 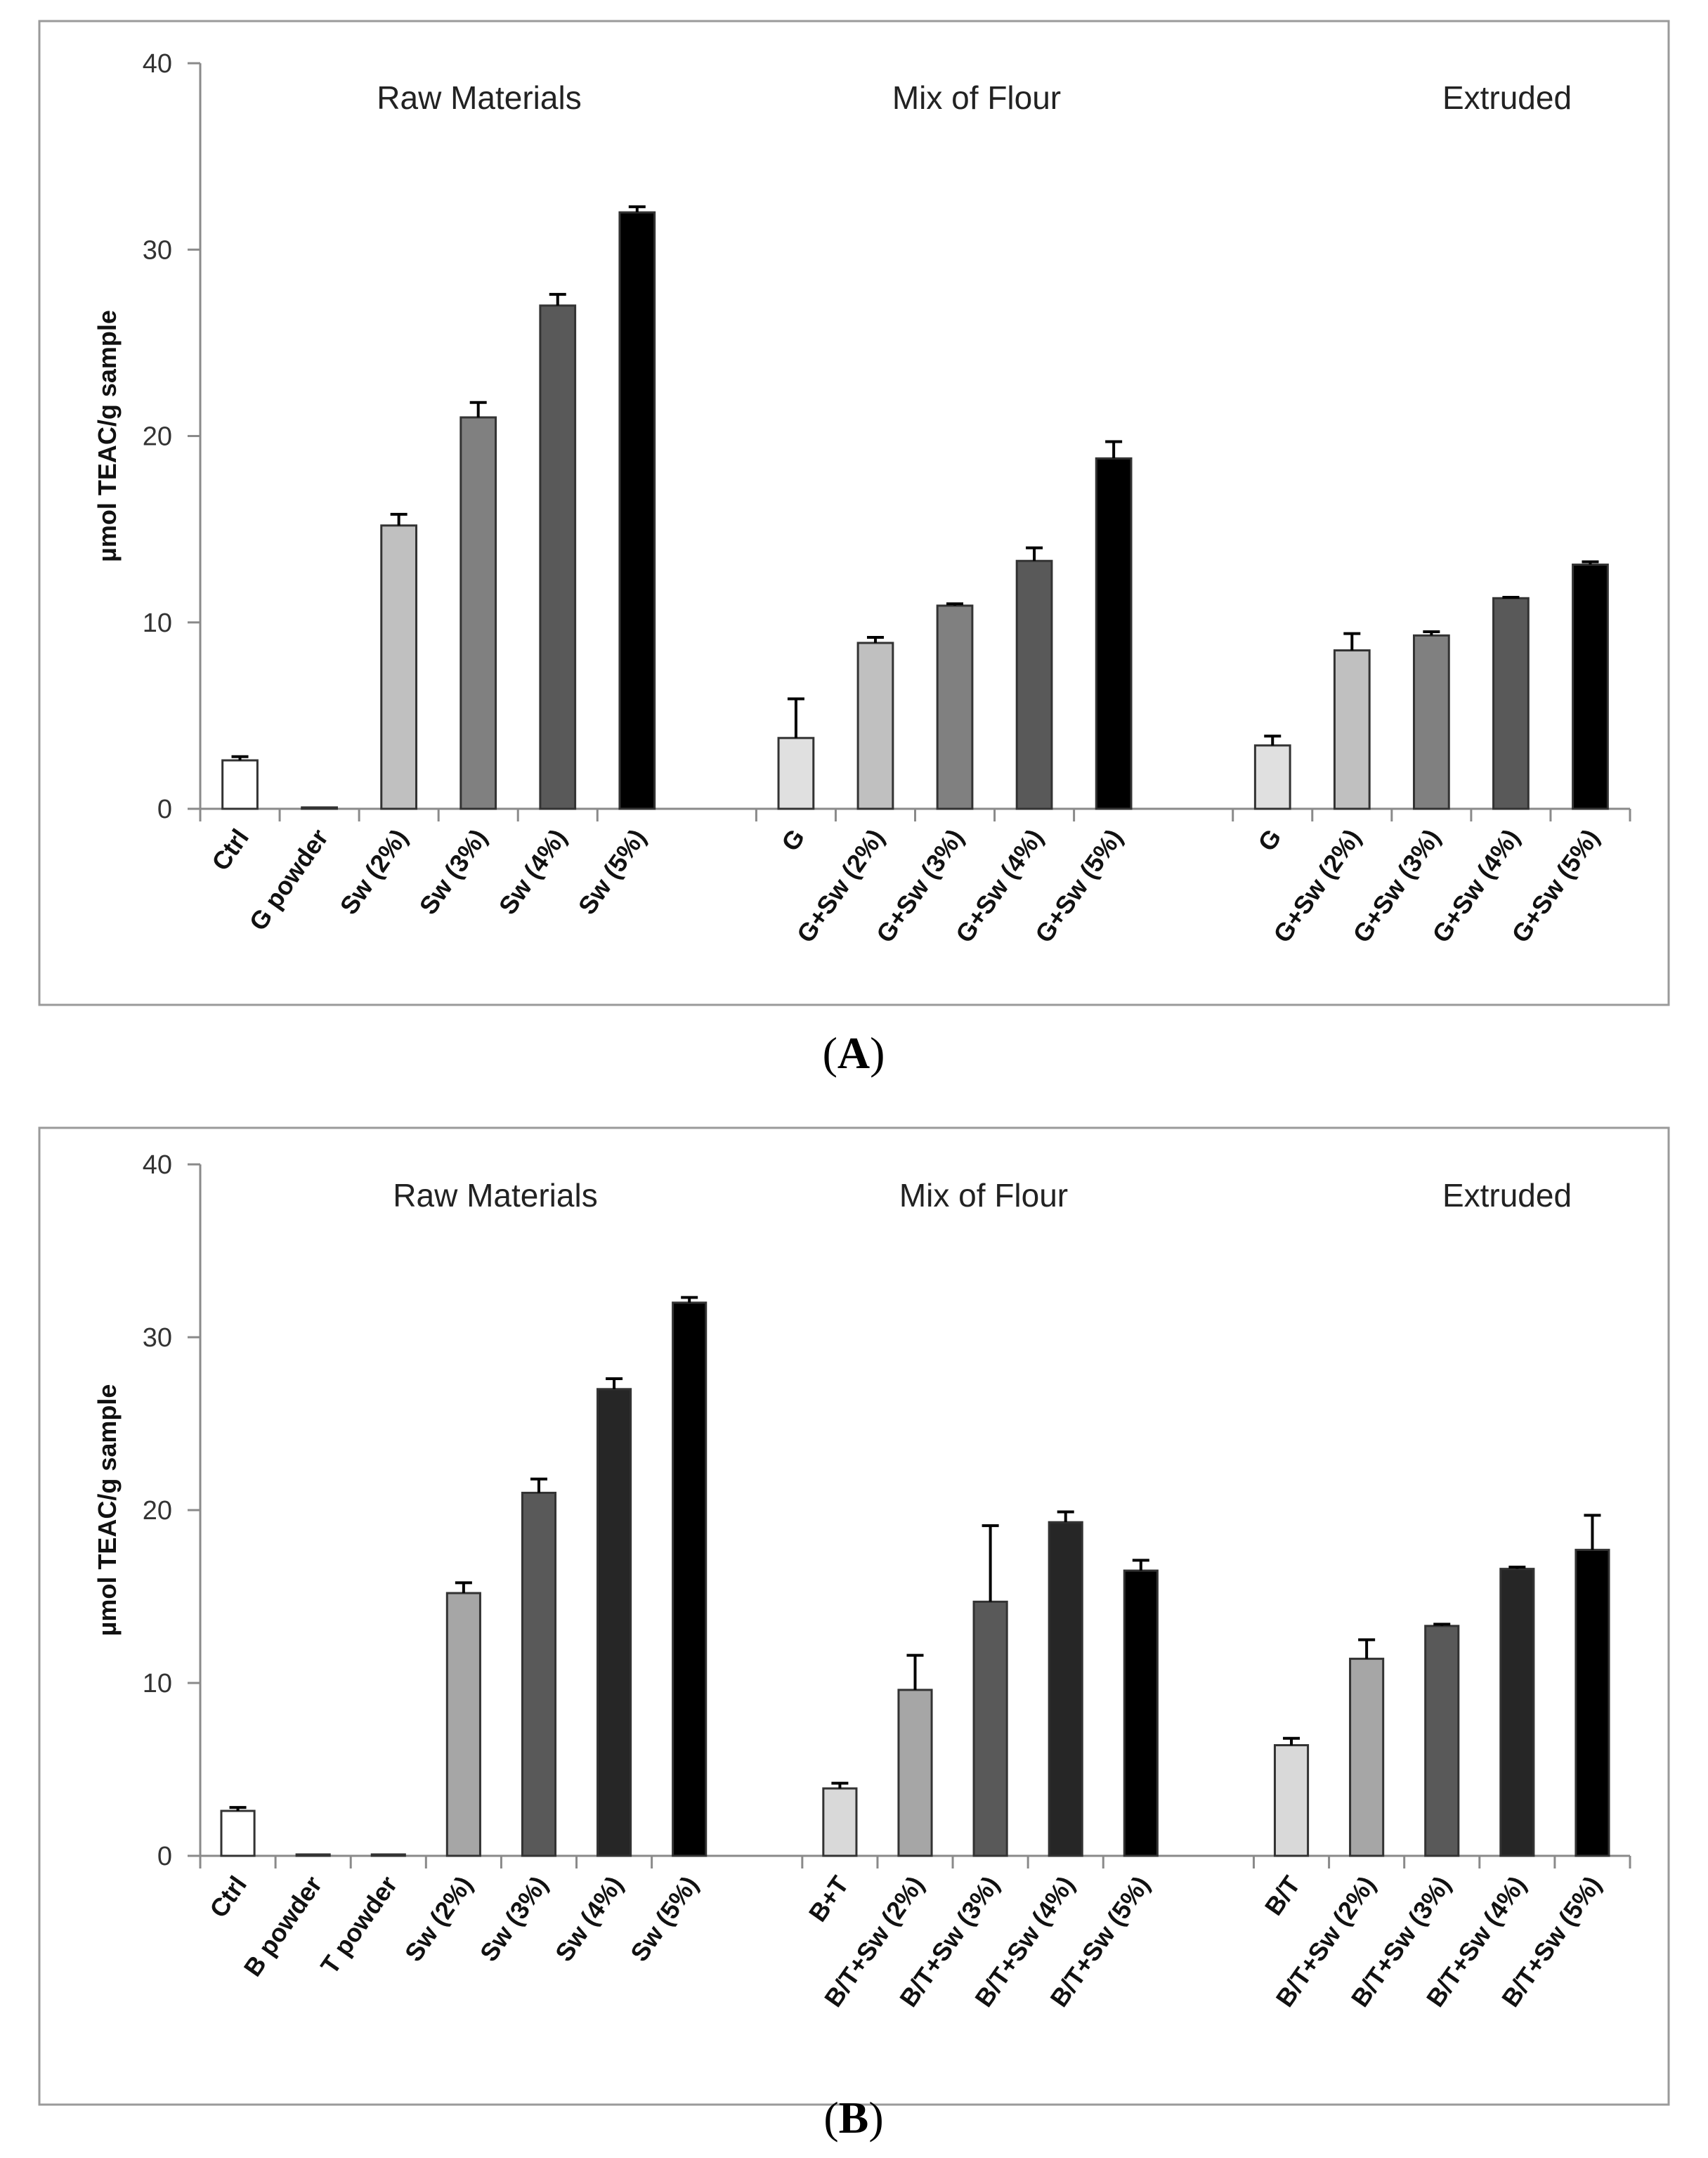 What do you see at coordinates (976, 97) in the screenshot?
I see `chart-0-group-title: Mix of Flour` at bounding box center [976, 97].